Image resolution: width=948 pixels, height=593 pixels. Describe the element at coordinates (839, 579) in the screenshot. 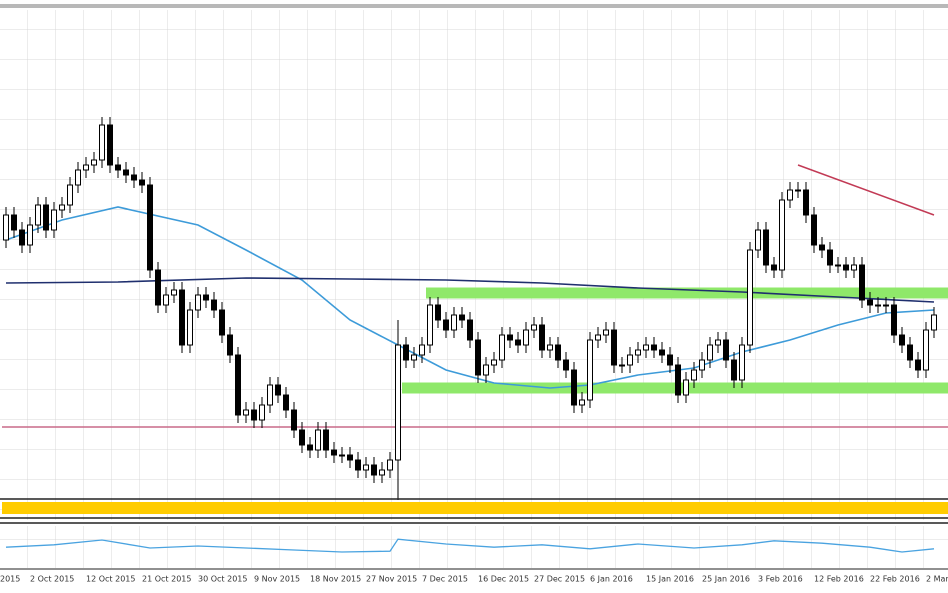

I see `x-tick-label: 12 Feb 2016` at that location.